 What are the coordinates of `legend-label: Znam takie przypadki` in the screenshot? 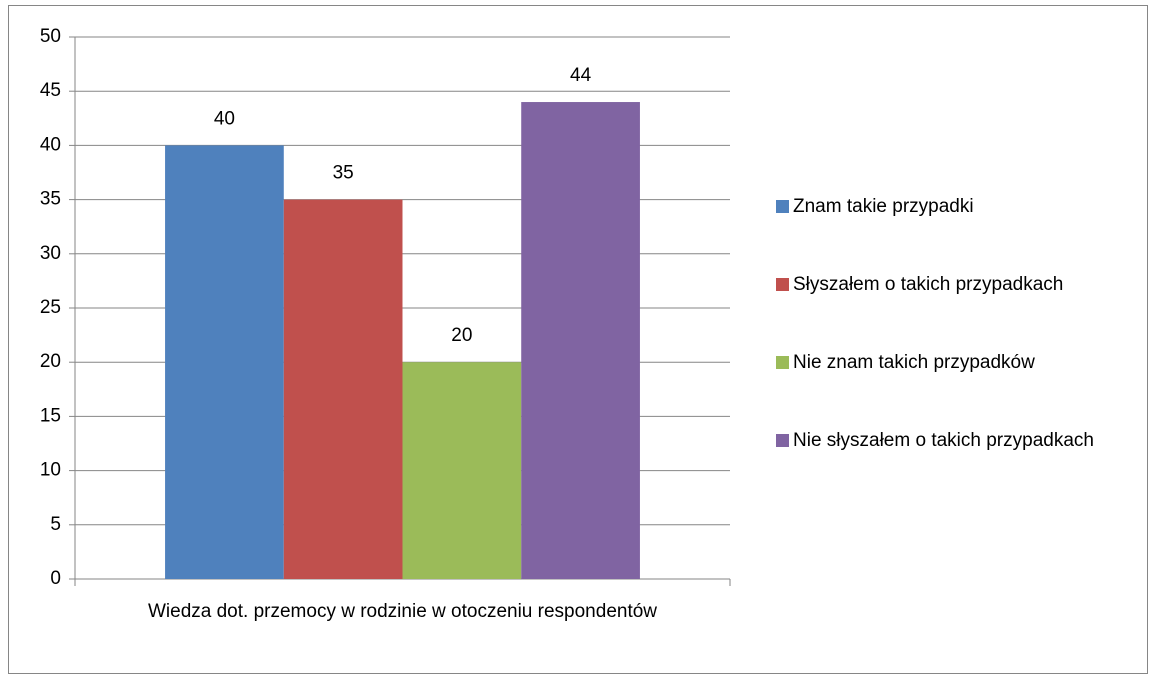 It's located at (883, 206).